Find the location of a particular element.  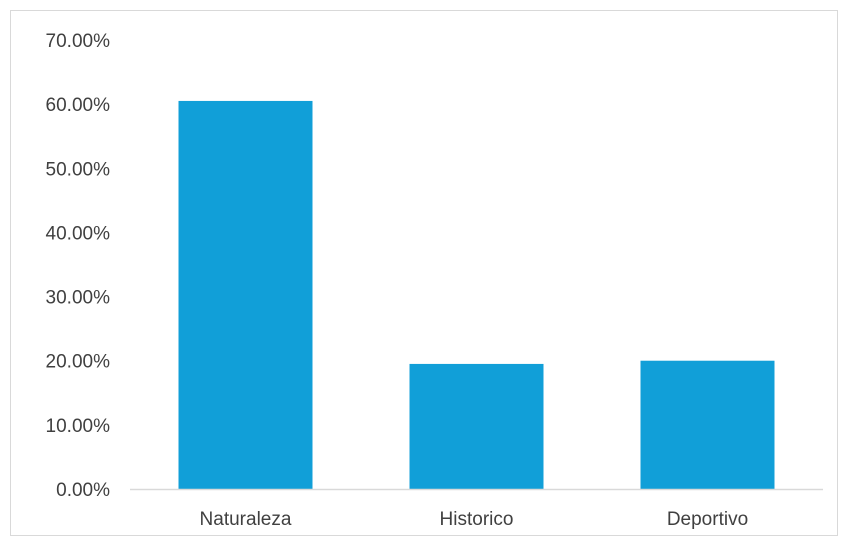

y-tick-label: 10.00% is located at coordinates (78, 426).